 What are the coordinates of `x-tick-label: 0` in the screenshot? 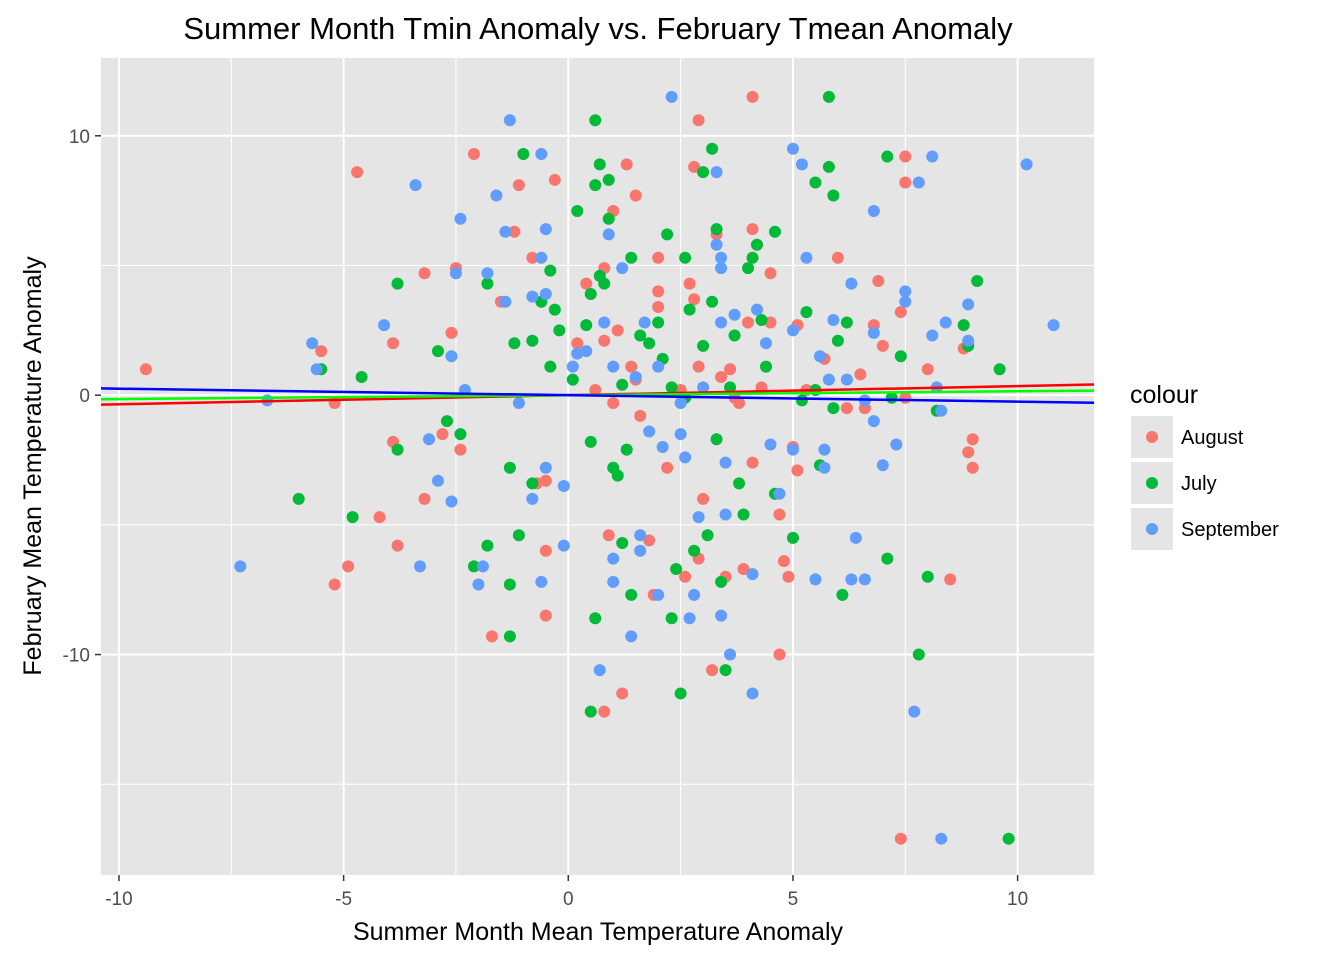 It's located at (568, 899).